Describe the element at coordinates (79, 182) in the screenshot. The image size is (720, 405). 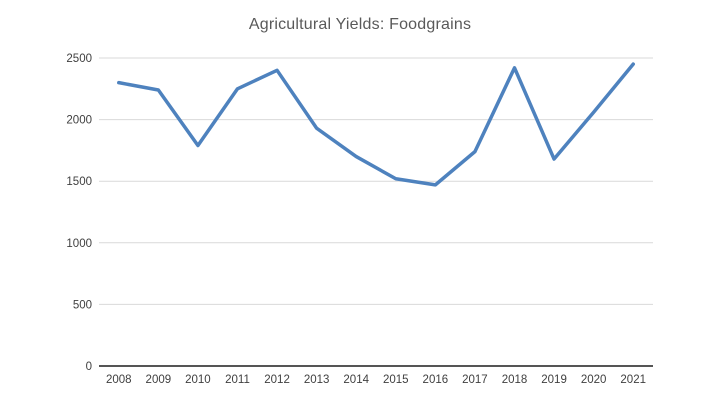
I see `y-axis-tick-label: 1500` at that location.